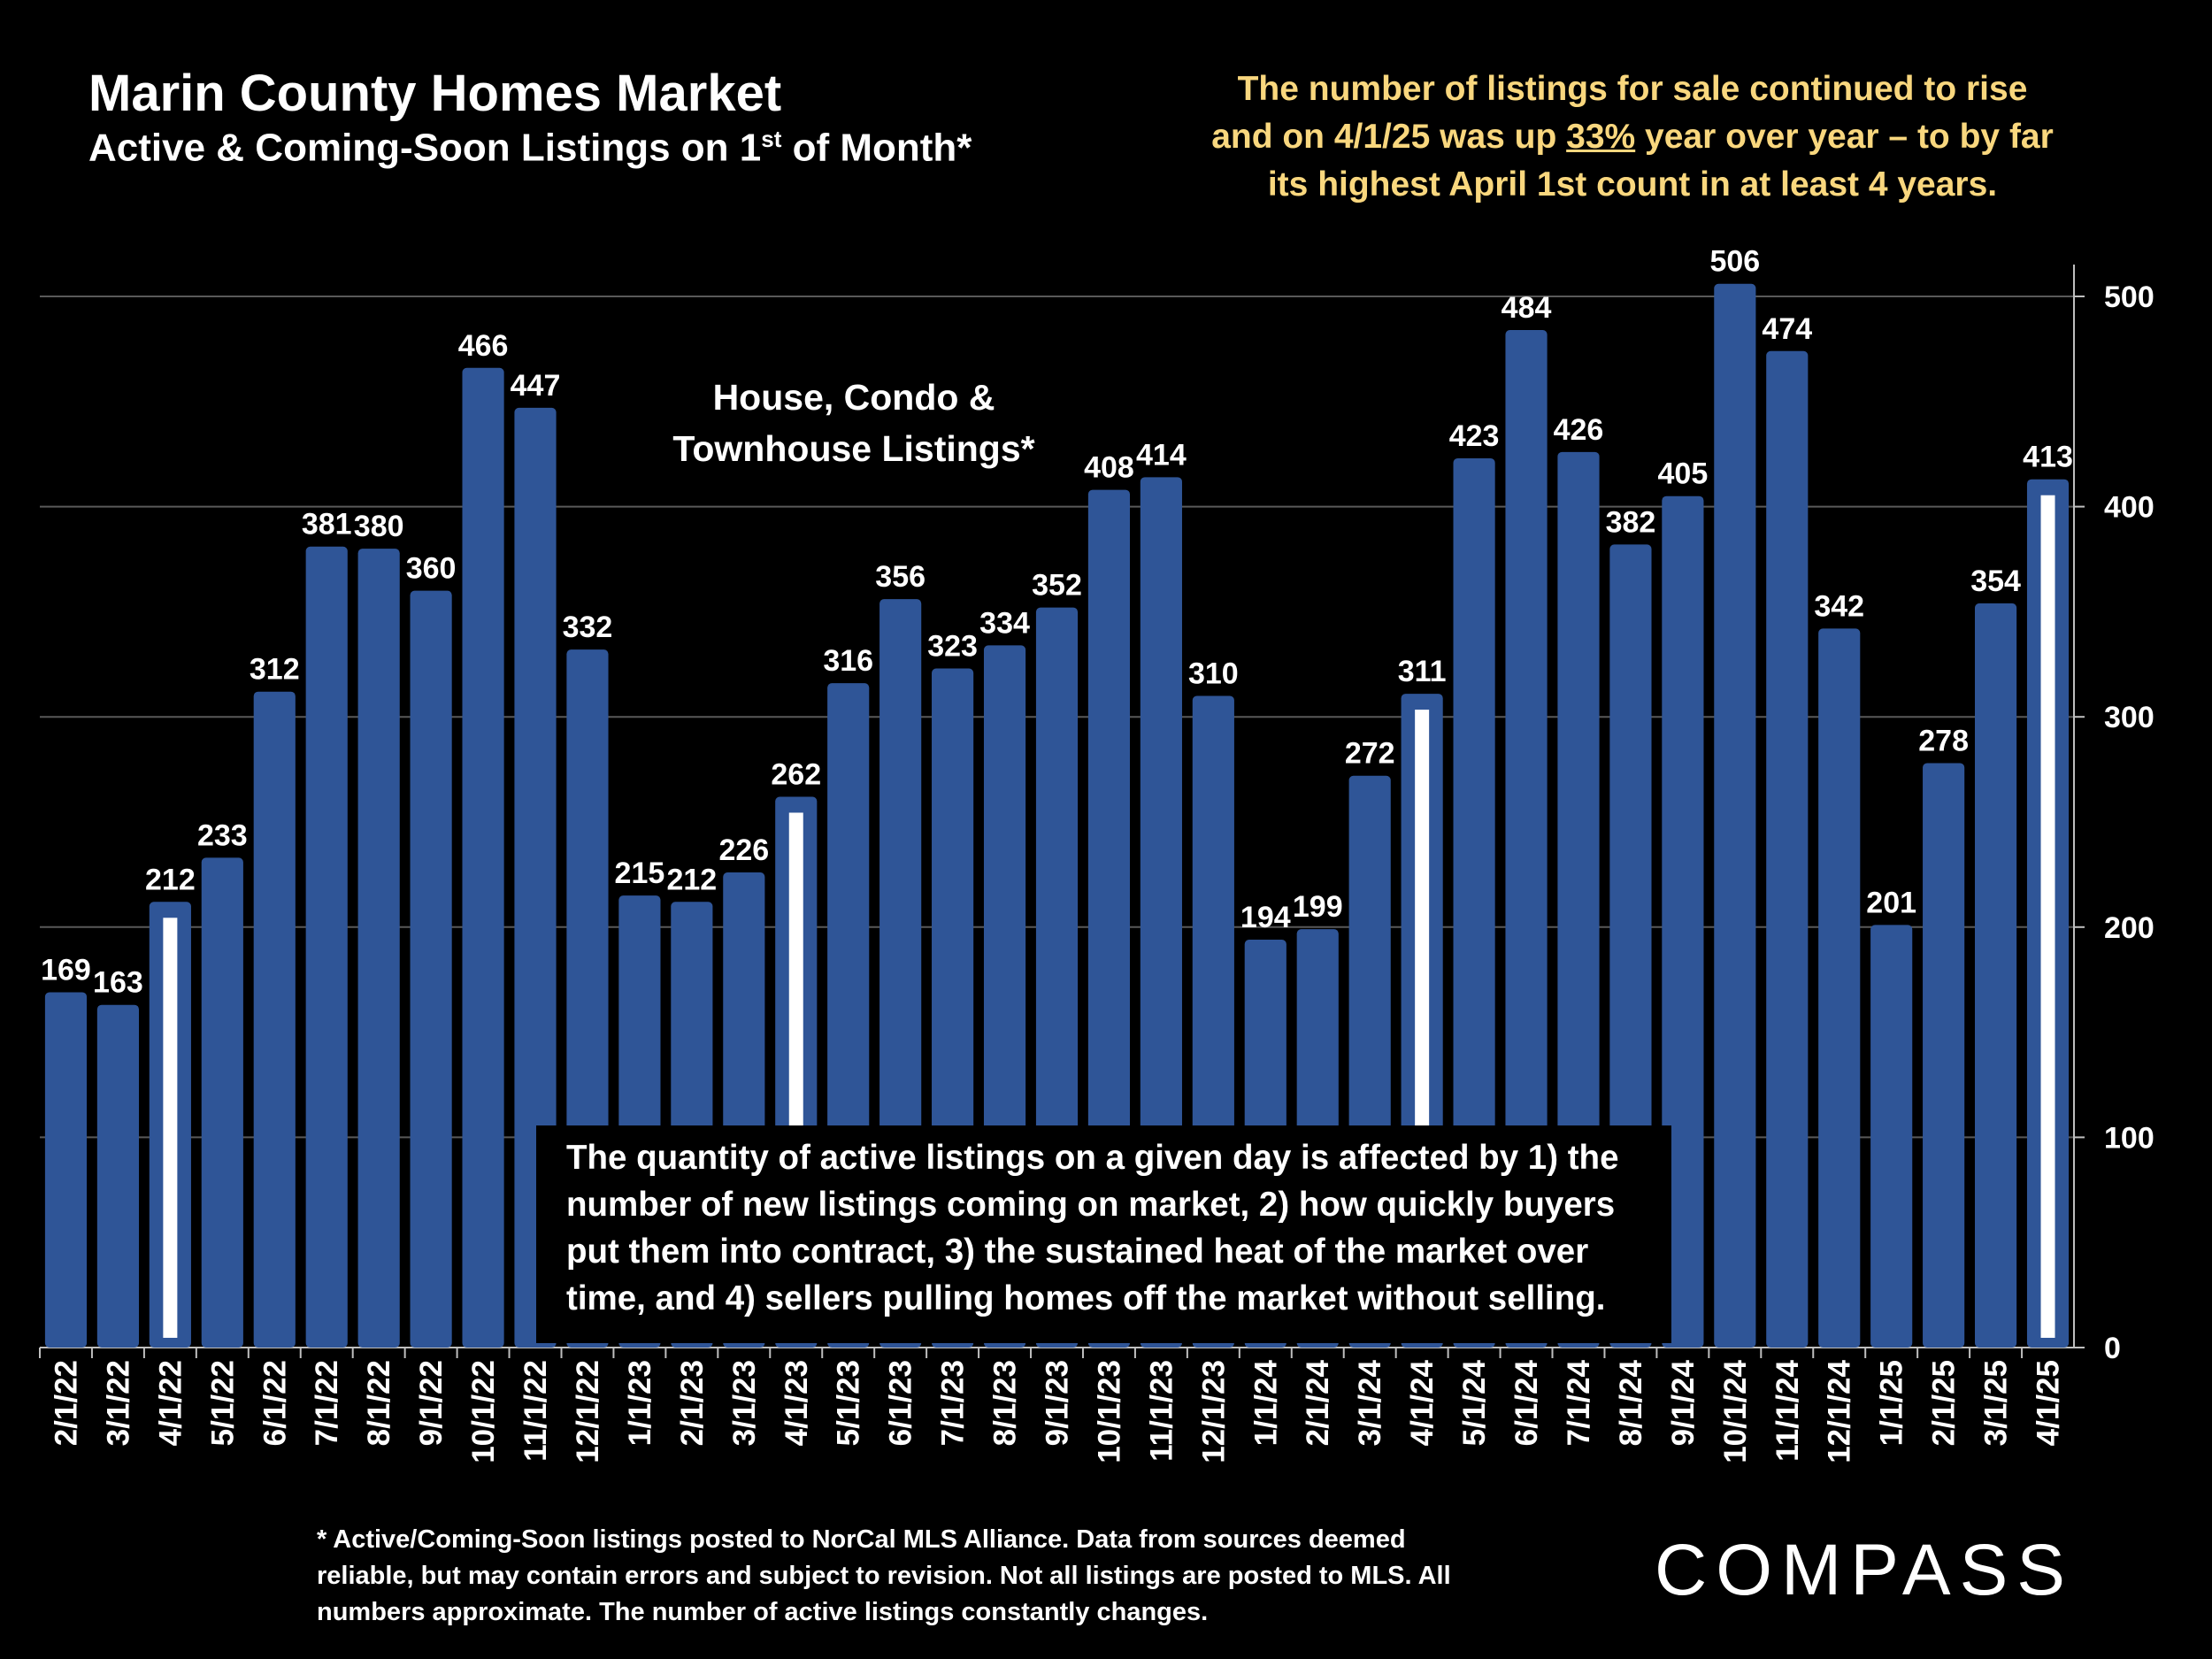 The height and width of the screenshot is (1659, 2212). I want to click on x-tick-label: 5/1/22, so click(223, 1403).